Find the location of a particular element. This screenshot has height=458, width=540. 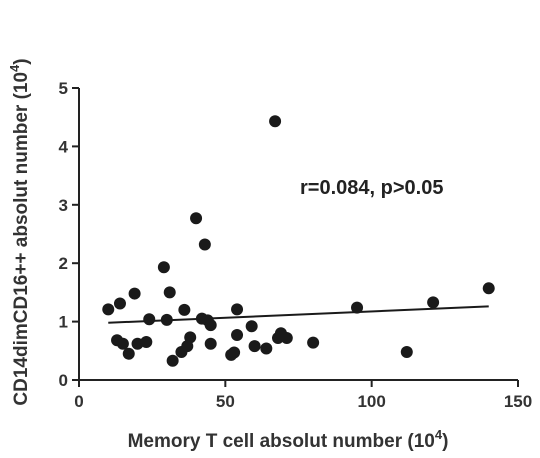

y-tick-label: 3 is located at coordinates (63, 205).